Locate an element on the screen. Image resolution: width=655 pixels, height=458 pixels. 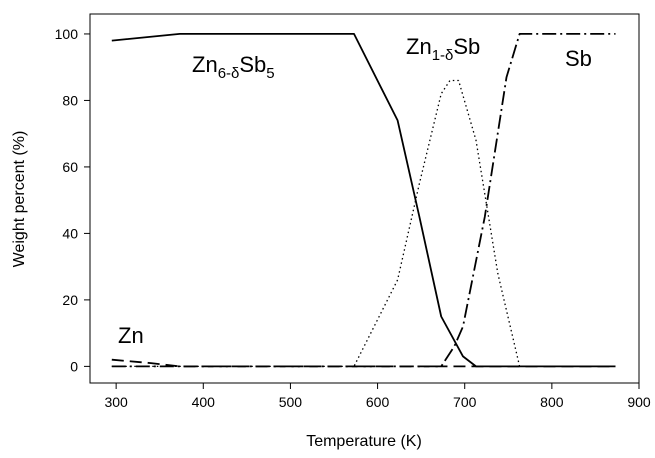
x-tick-label-700: 700 is located at coordinates (465, 402).